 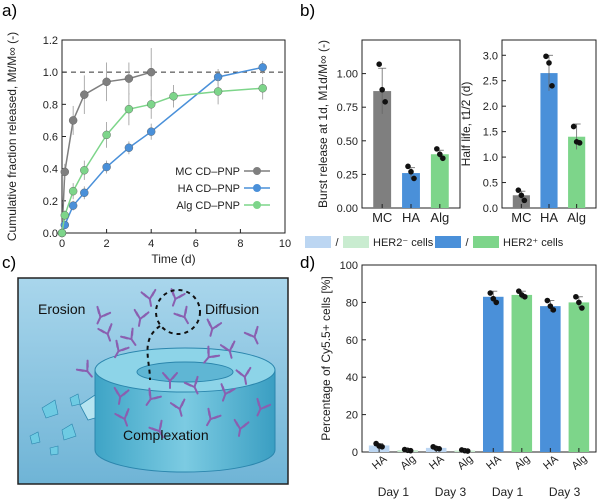 What do you see at coordinates (232, 309) in the screenshot?
I see `label-diffusion: Diffusion` at bounding box center [232, 309].